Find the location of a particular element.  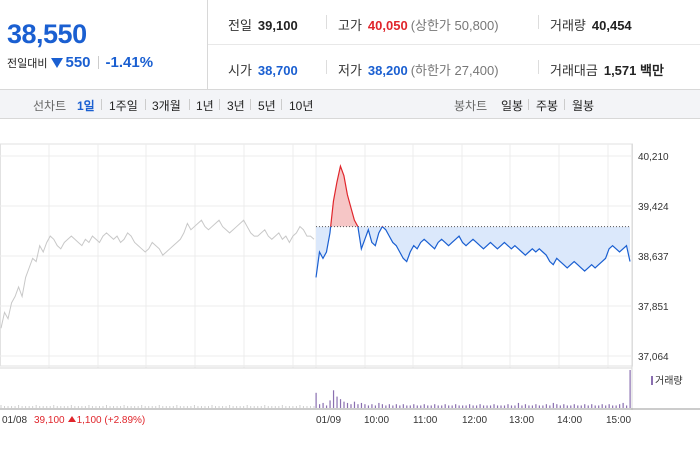

down-arrow-icon is located at coordinates (57, 62).